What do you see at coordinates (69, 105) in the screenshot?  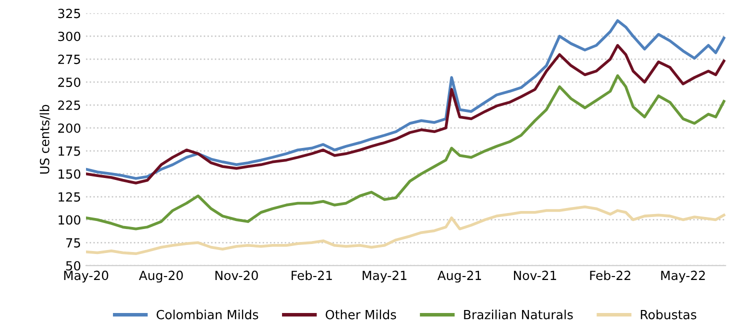 I see `y-tick-label: 225` at bounding box center [69, 105].